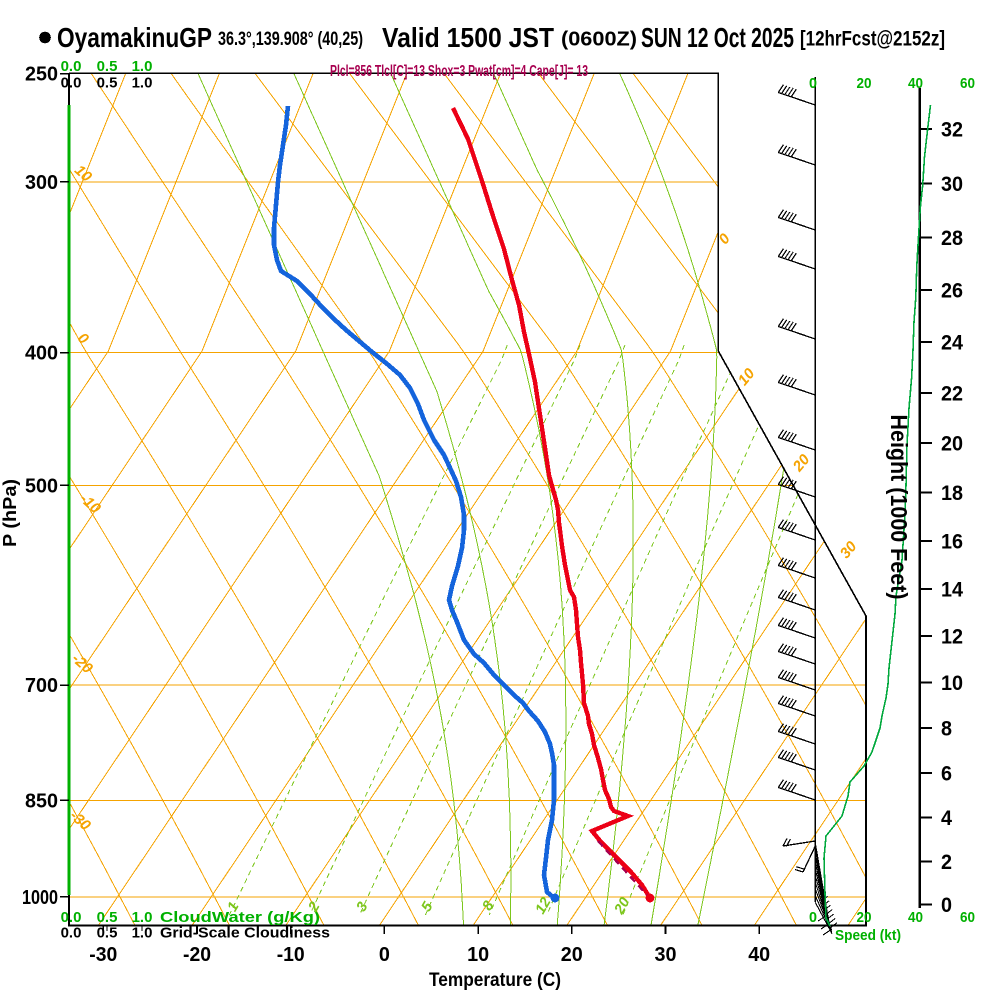 This screenshot has width=1000, height=1000. Describe the element at coordinates (952, 342) in the screenshot. I see `svg-text: 24` at that location.